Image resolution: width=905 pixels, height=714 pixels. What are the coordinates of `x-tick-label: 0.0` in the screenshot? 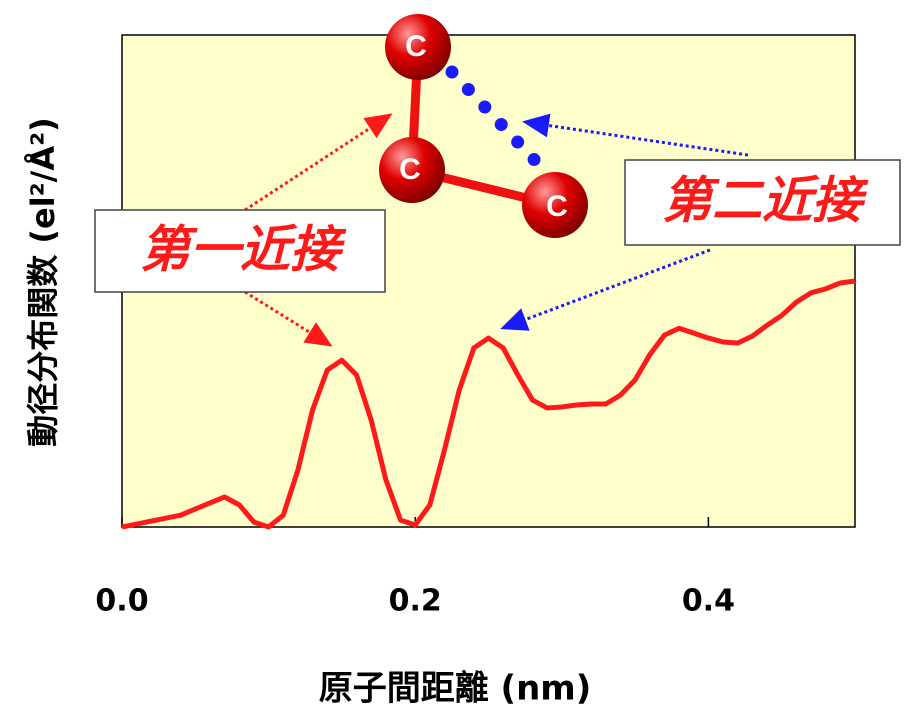 It's located at (121, 601).